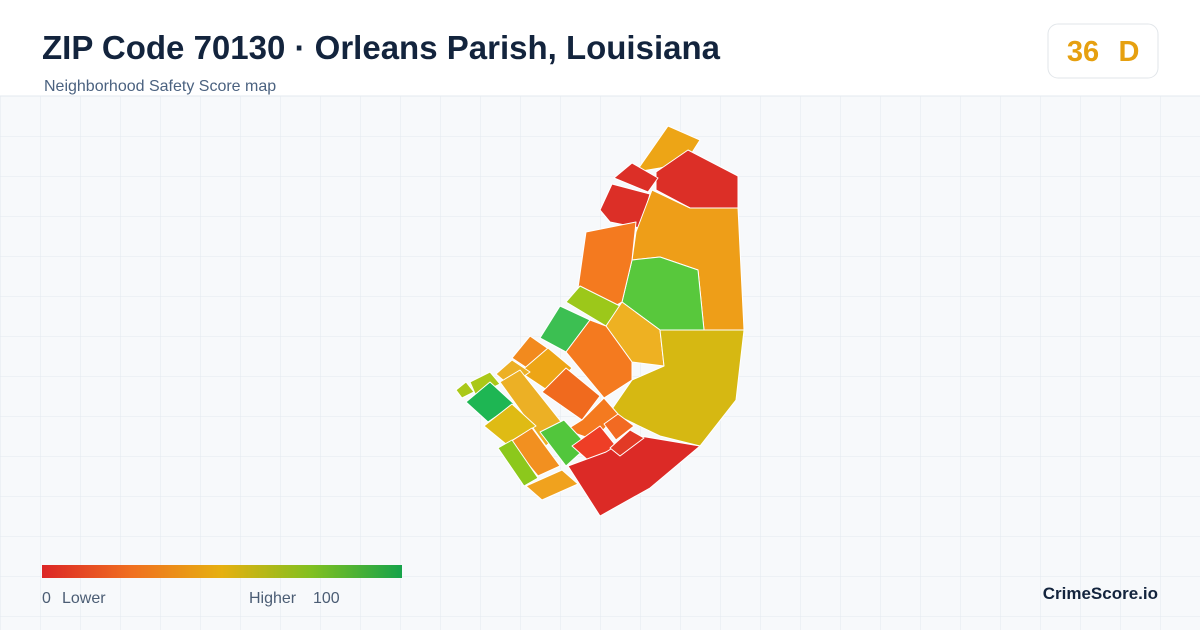 This screenshot has height=630, width=1200. I want to click on score-value: 36, so click(1083, 52).